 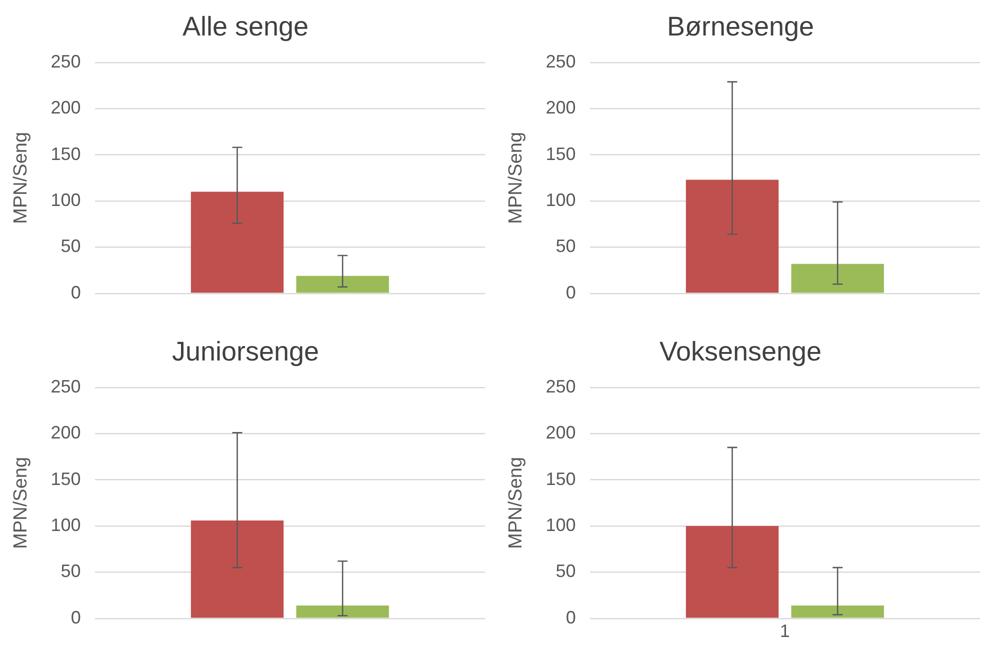 I want to click on chart-title: Juniorsenge, so click(x=246, y=351).